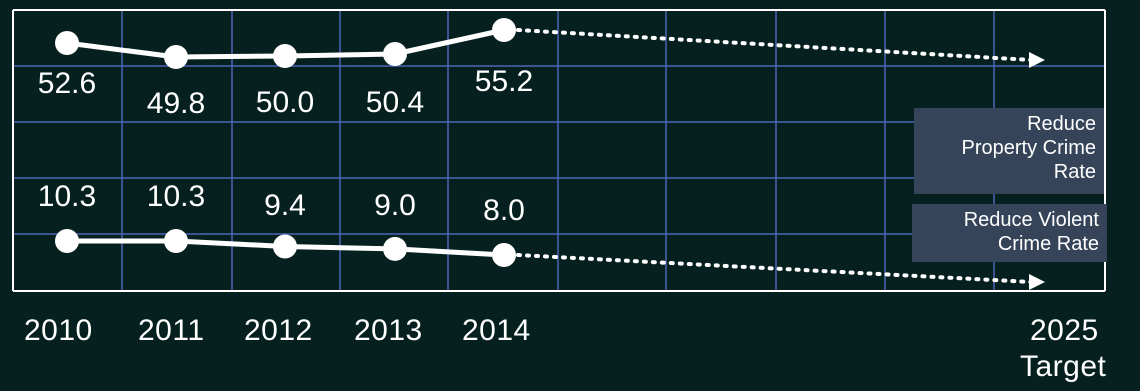 Image resolution: width=1140 pixels, height=391 pixels. What do you see at coordinates (504, 30) in the screenshot?
I see `property-point-2014` at bounding box center [504, 30].